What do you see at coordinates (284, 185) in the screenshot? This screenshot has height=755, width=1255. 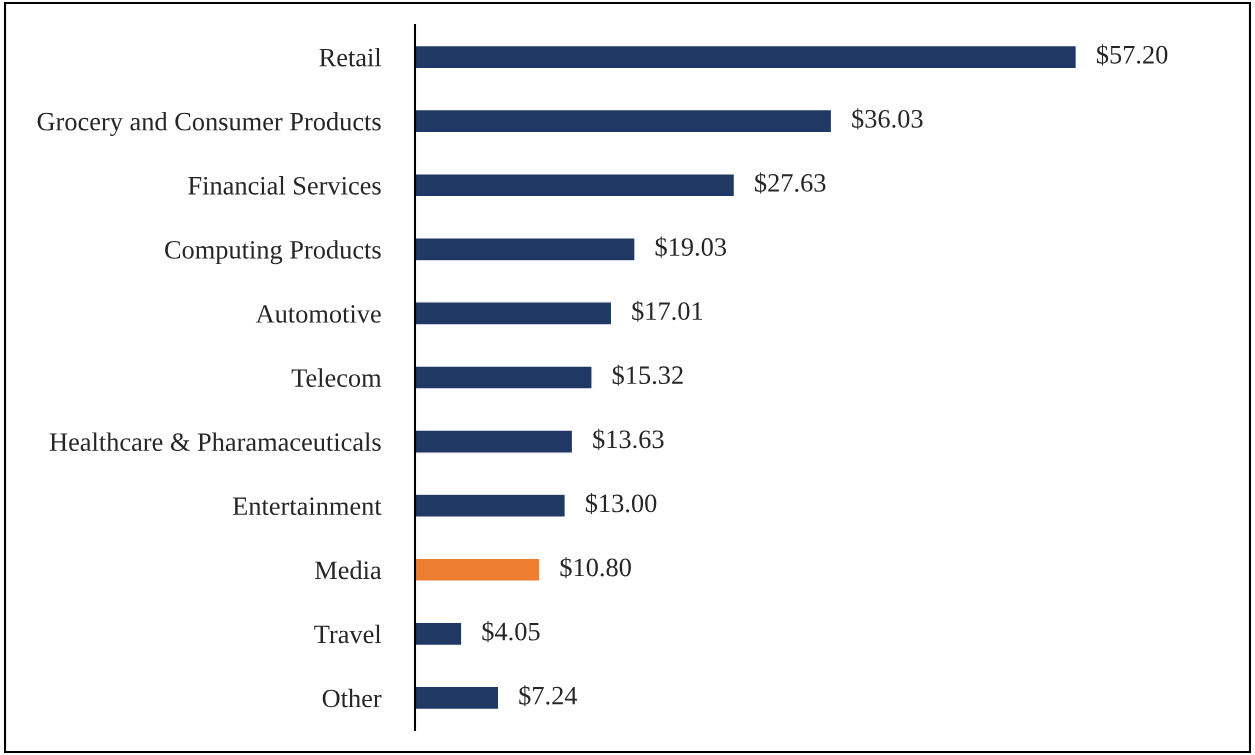 I see `y-tick-label: Financial Services` at bounding box center [284, 185].